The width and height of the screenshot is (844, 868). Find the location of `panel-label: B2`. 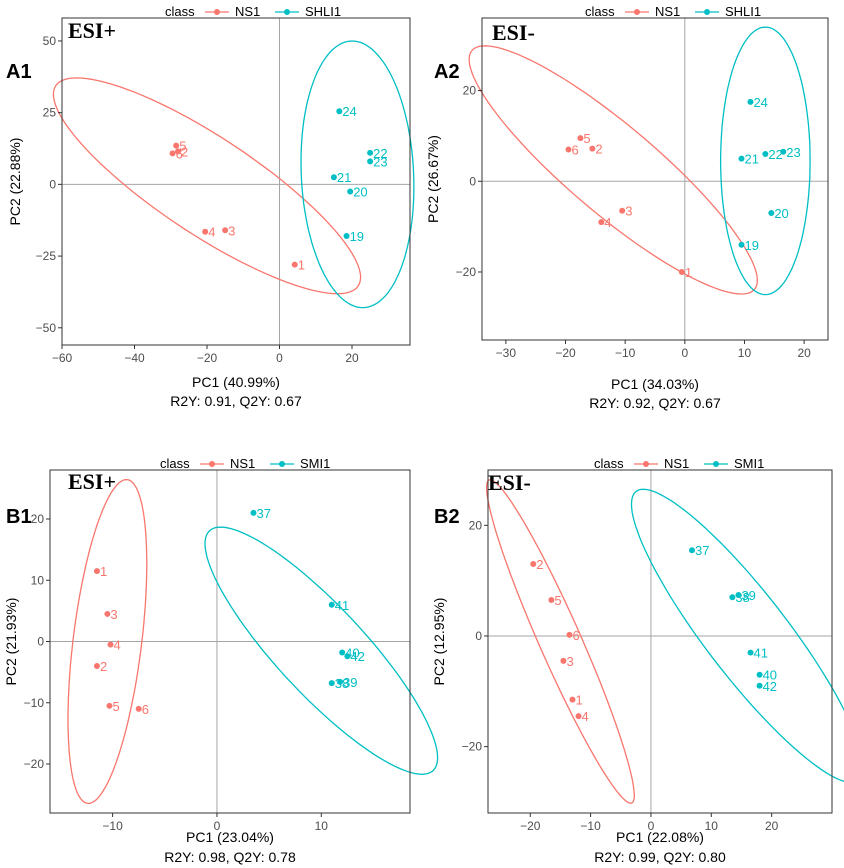

panel-label: B2 is located at coordinates (447, 517).